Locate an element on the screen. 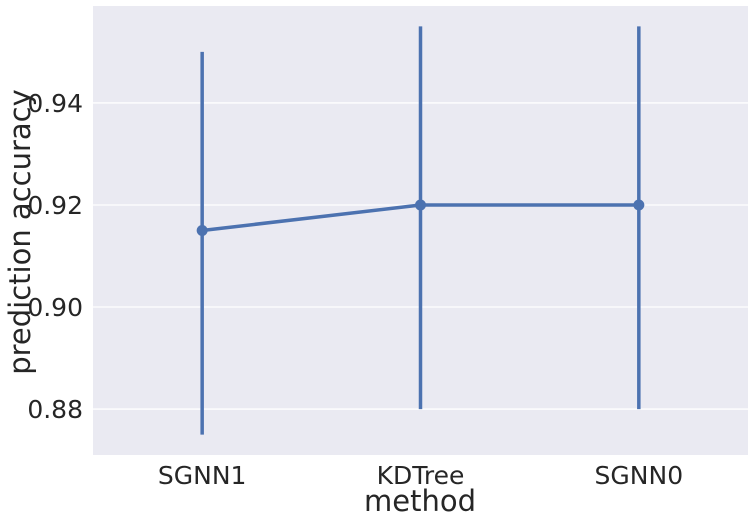 This screenshot has width=752, height=523. x-tick-label: KDTree is located at coordinates (421, 475).